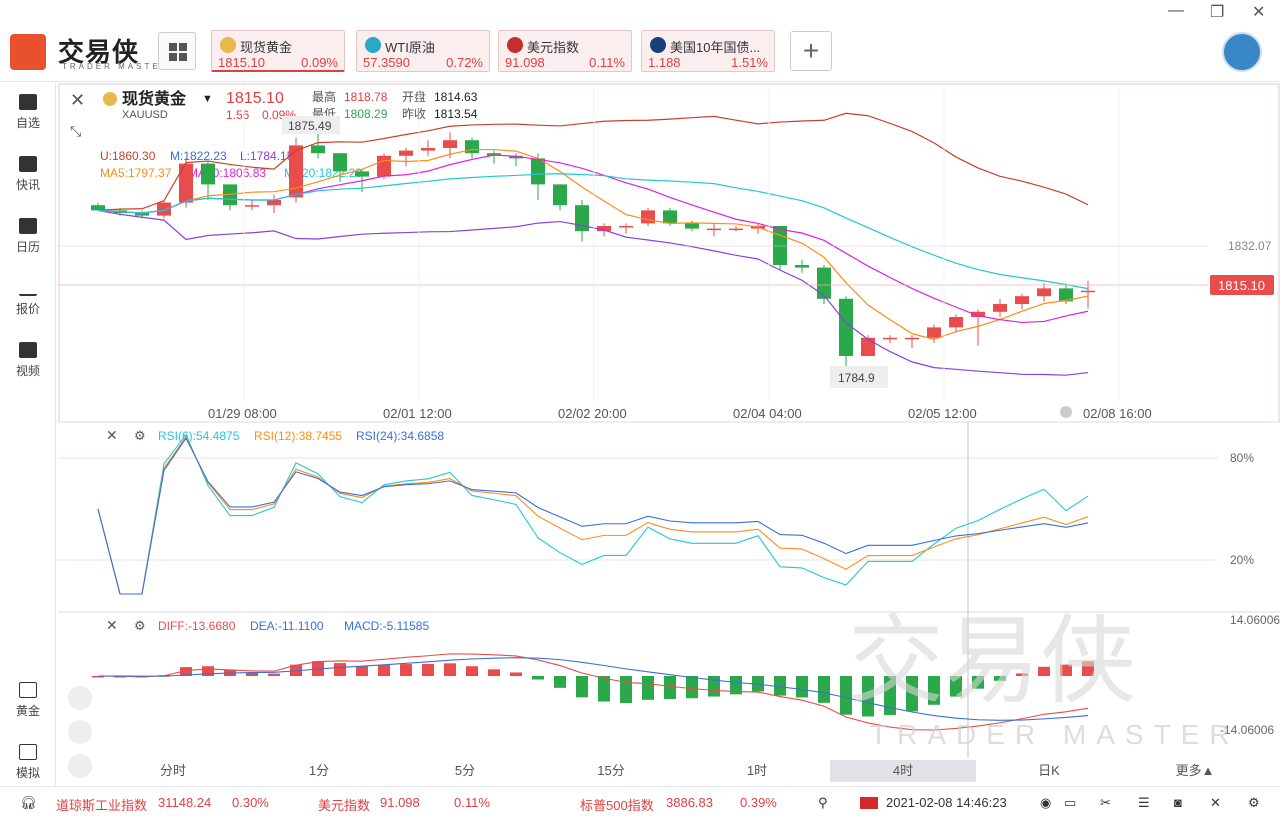  Describe the element at coordinates (80, 766) in the screenshot. I see `indicator-icon` at that location.